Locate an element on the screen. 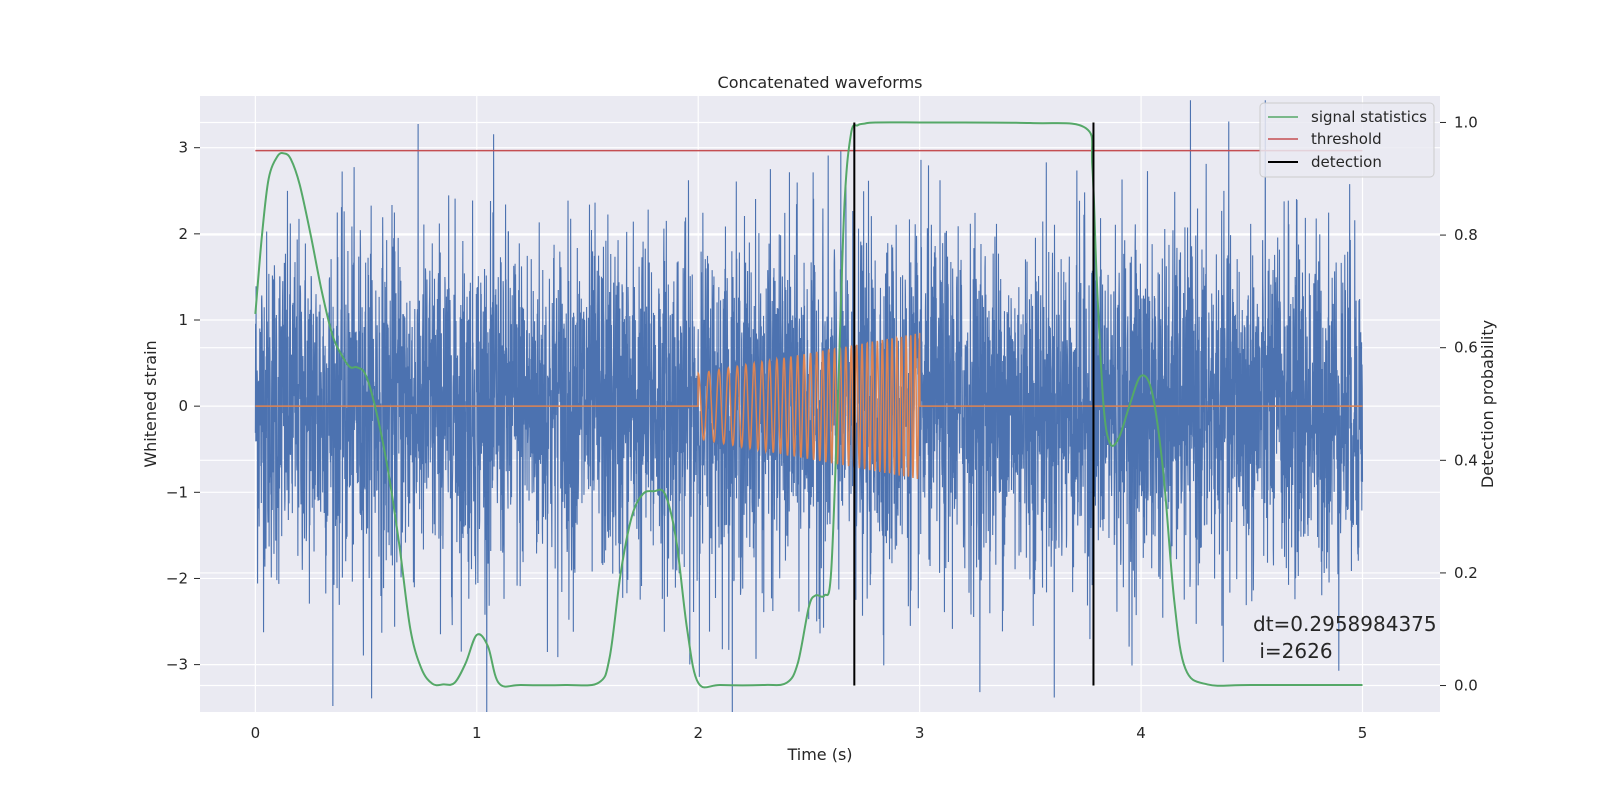  x-tick-label-5: 5 is located at coordinates (1363, 733).